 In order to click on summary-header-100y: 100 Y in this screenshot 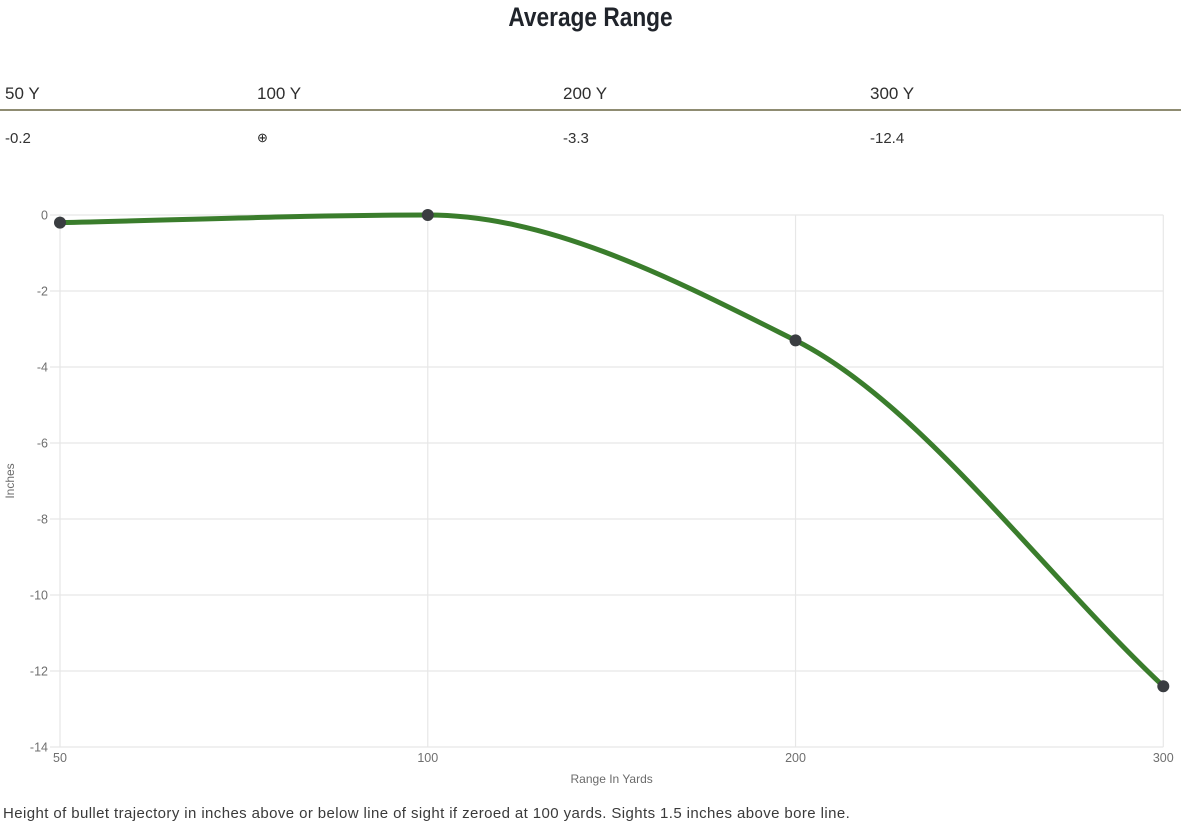, I will do `click(279, 93)`.